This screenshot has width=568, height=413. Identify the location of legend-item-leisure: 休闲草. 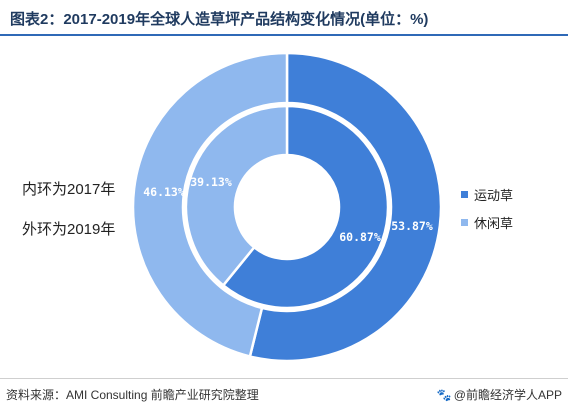
(487, 222).